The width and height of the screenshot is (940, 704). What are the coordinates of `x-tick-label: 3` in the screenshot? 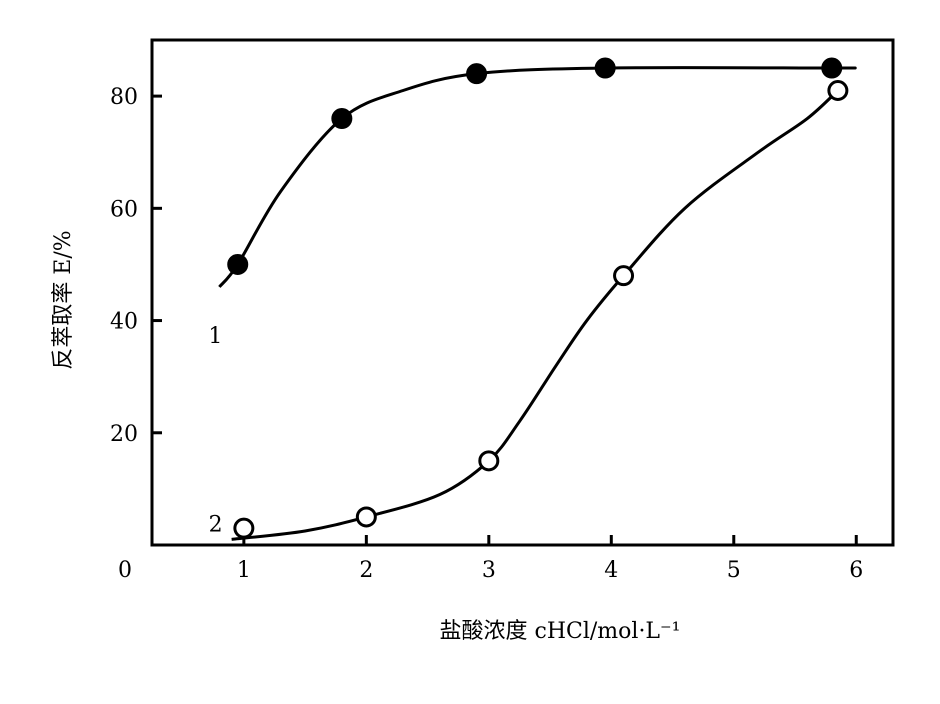 It's located at (489, 570).